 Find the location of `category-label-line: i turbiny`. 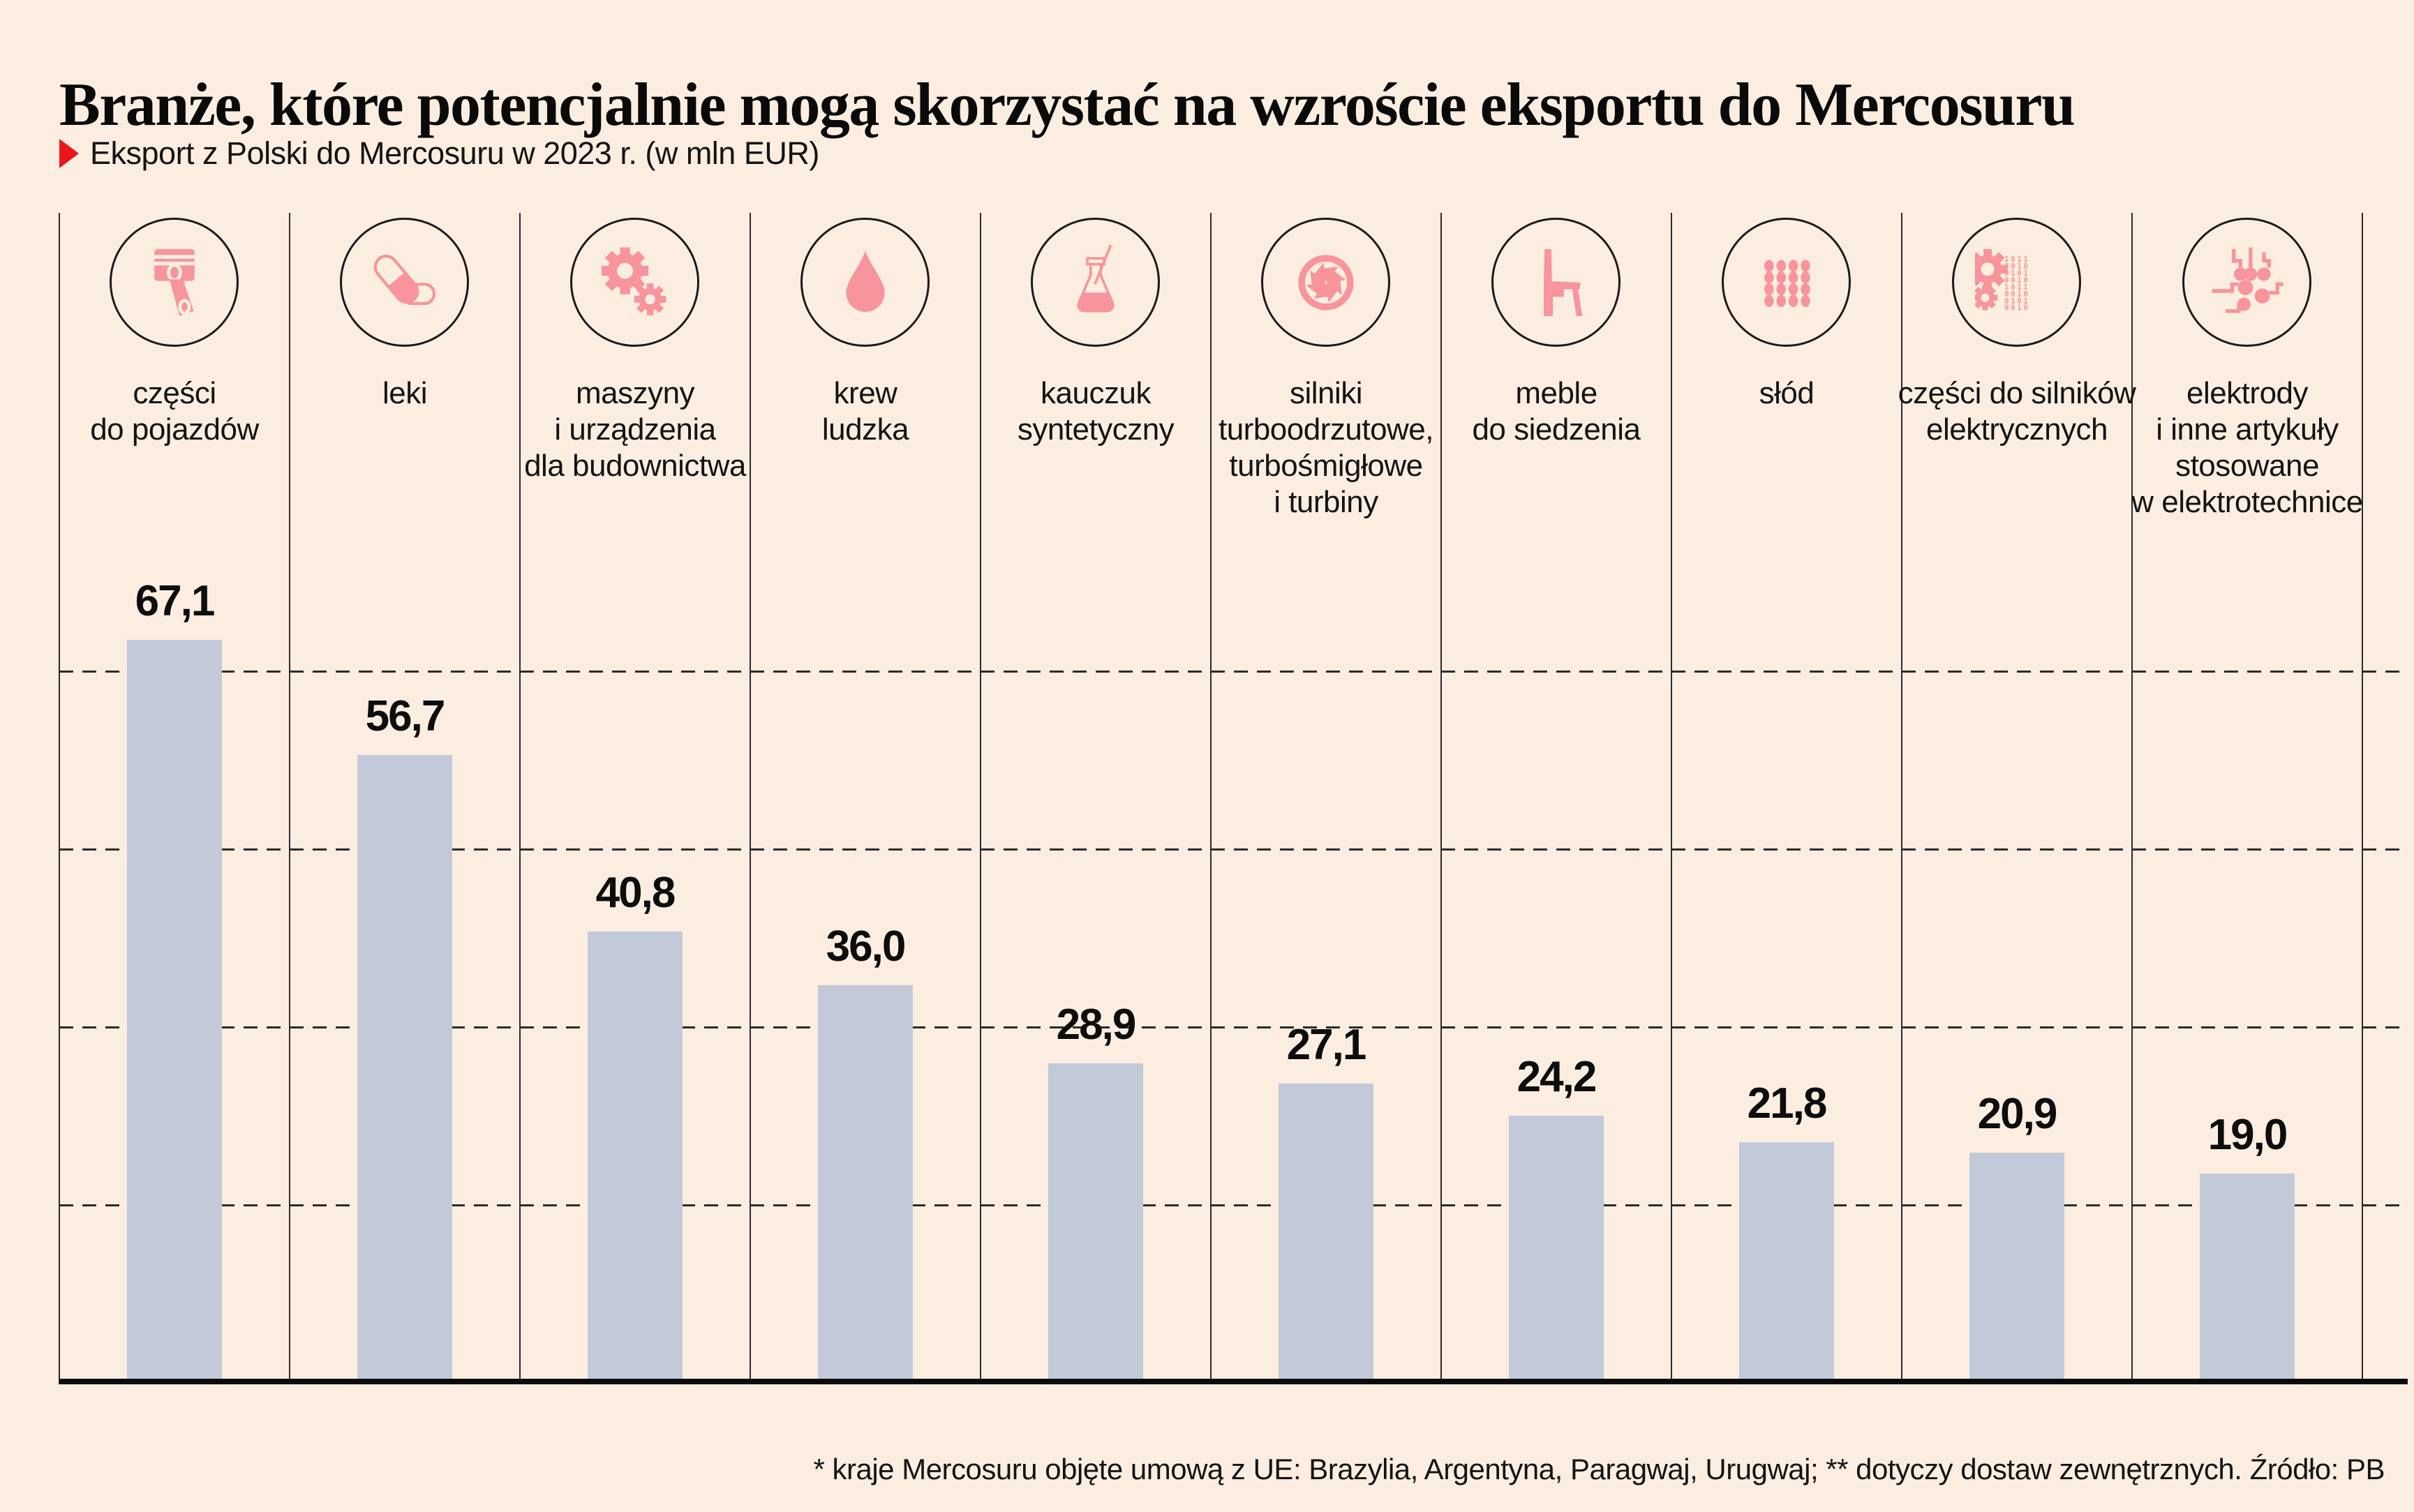

category-label-line: i turbiny is located at coordinates (1326, 502).